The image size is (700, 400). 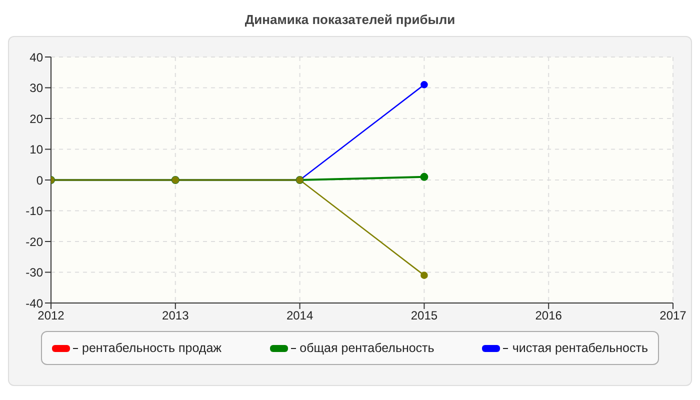 What do you see at coordinates (37, 88) in the screenshot?
I see `y-tick-label: 30` at bounding box center [37, 88].